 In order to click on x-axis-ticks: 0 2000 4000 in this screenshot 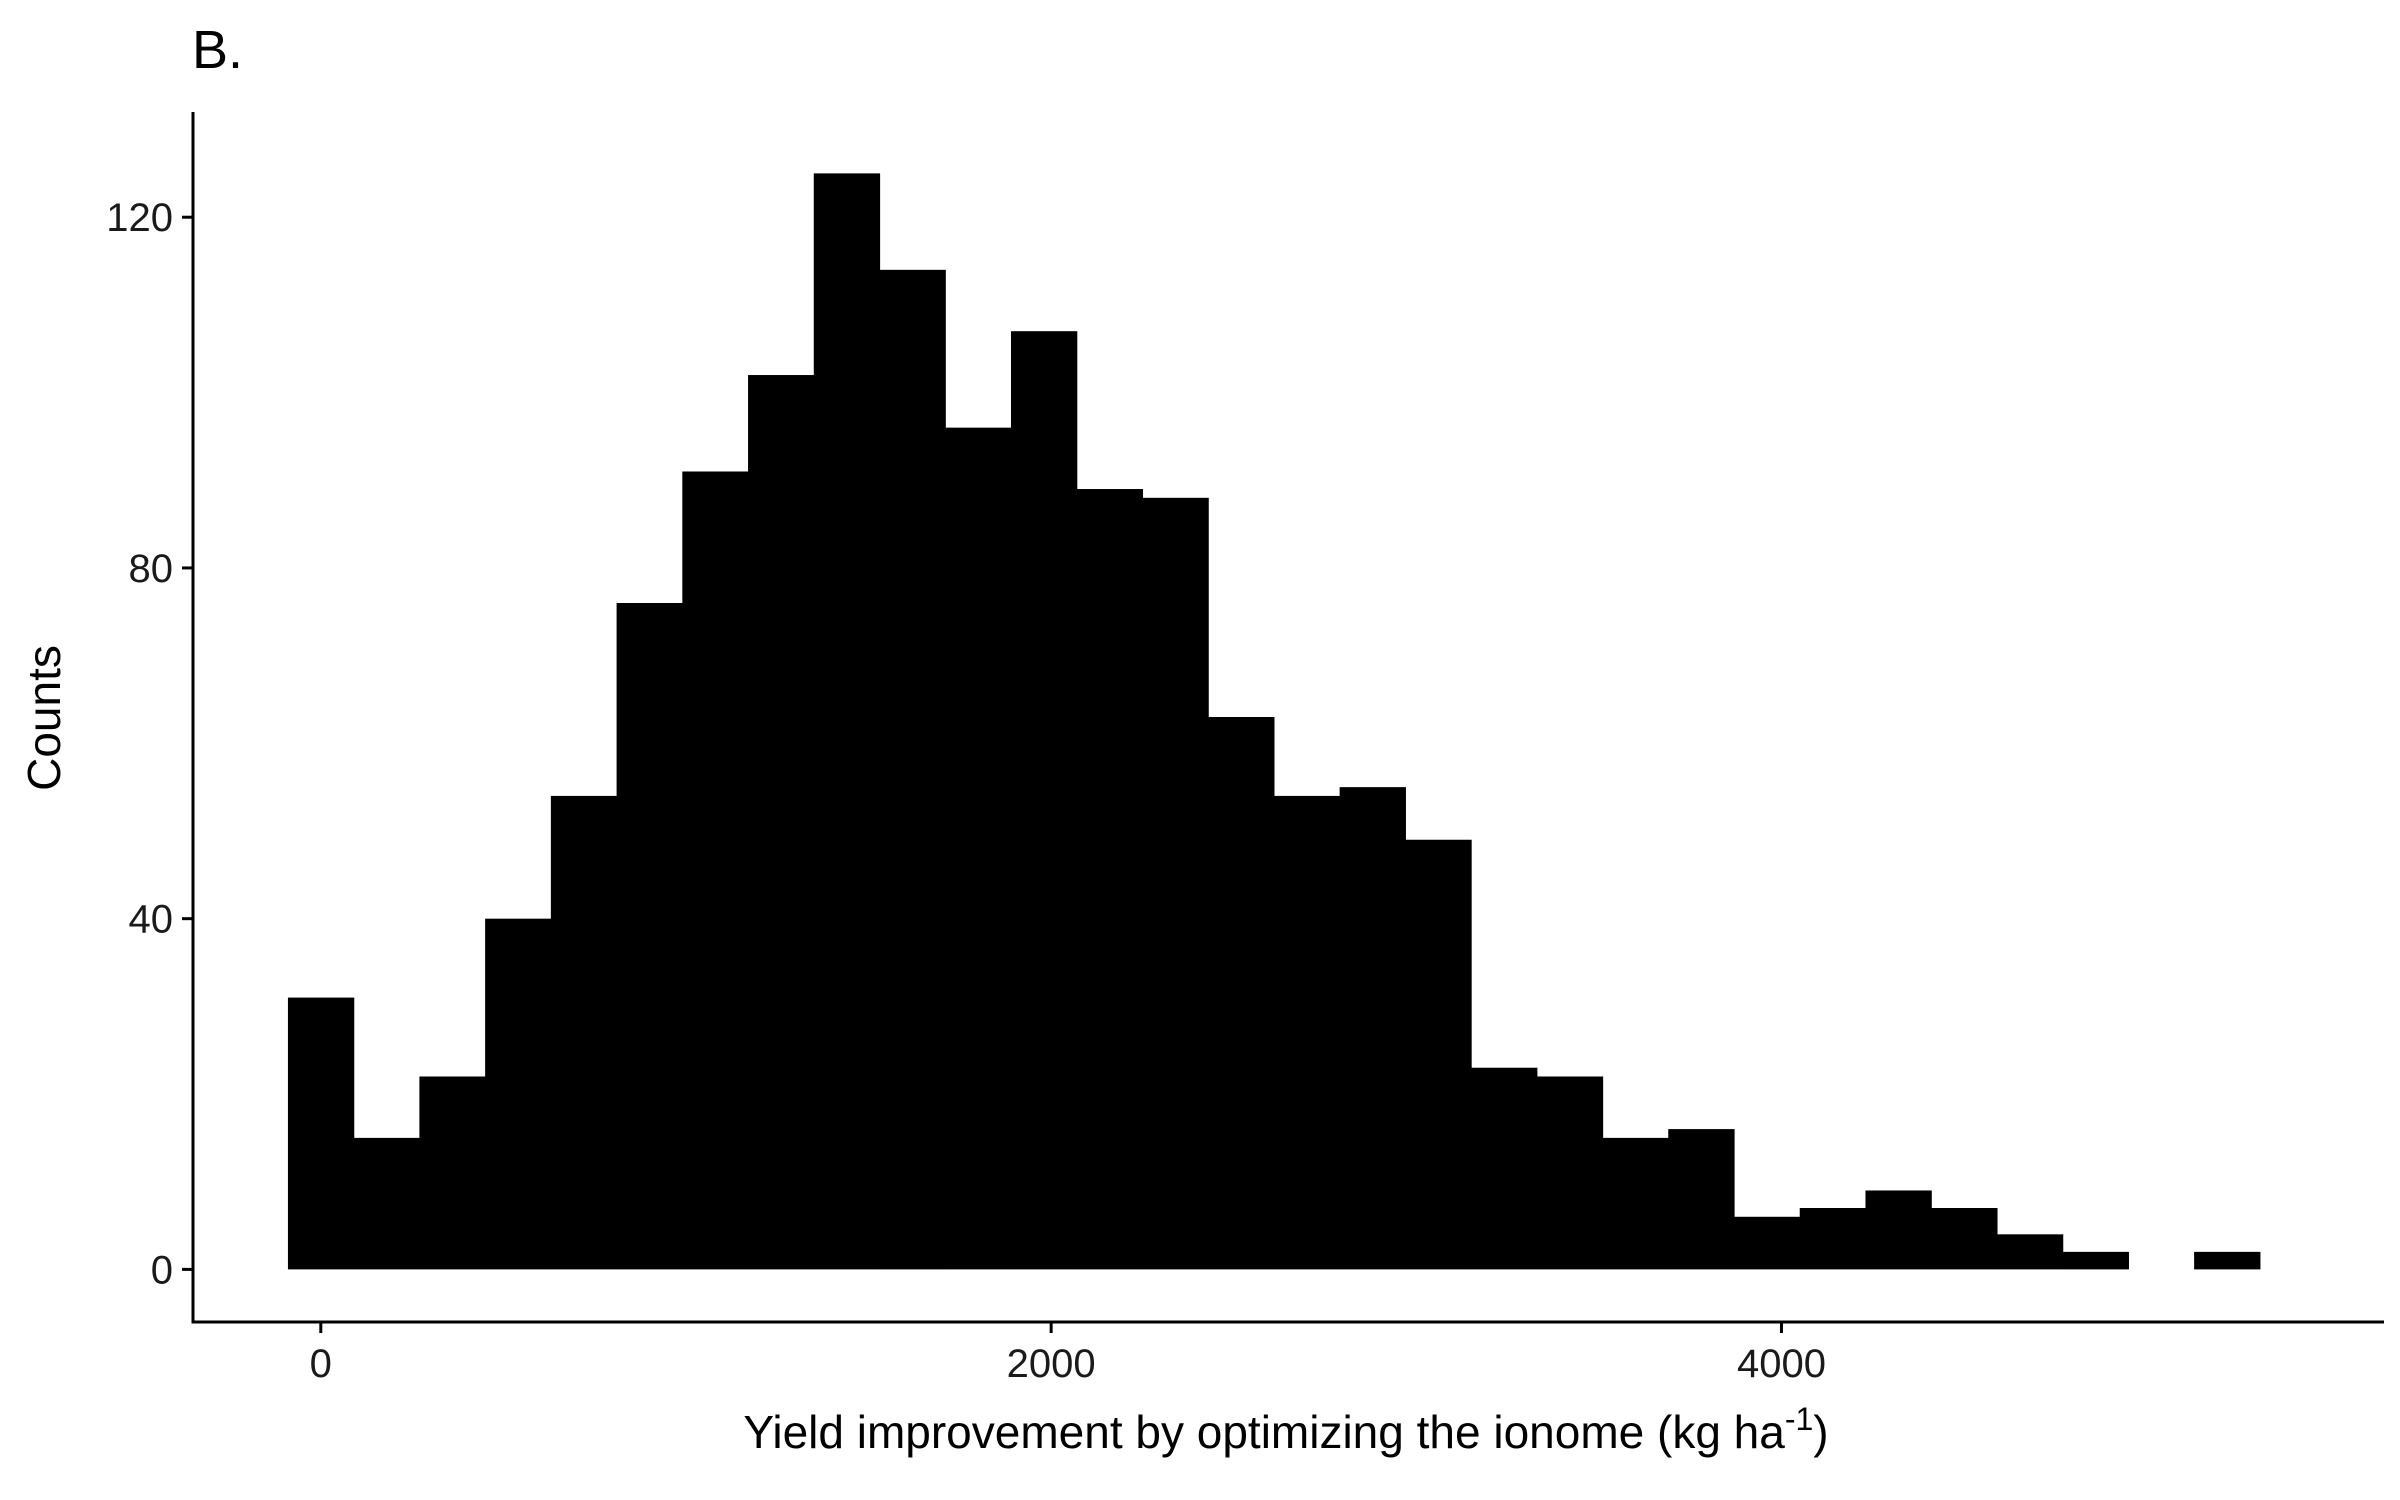, I will do `click(1068, 1354)`.